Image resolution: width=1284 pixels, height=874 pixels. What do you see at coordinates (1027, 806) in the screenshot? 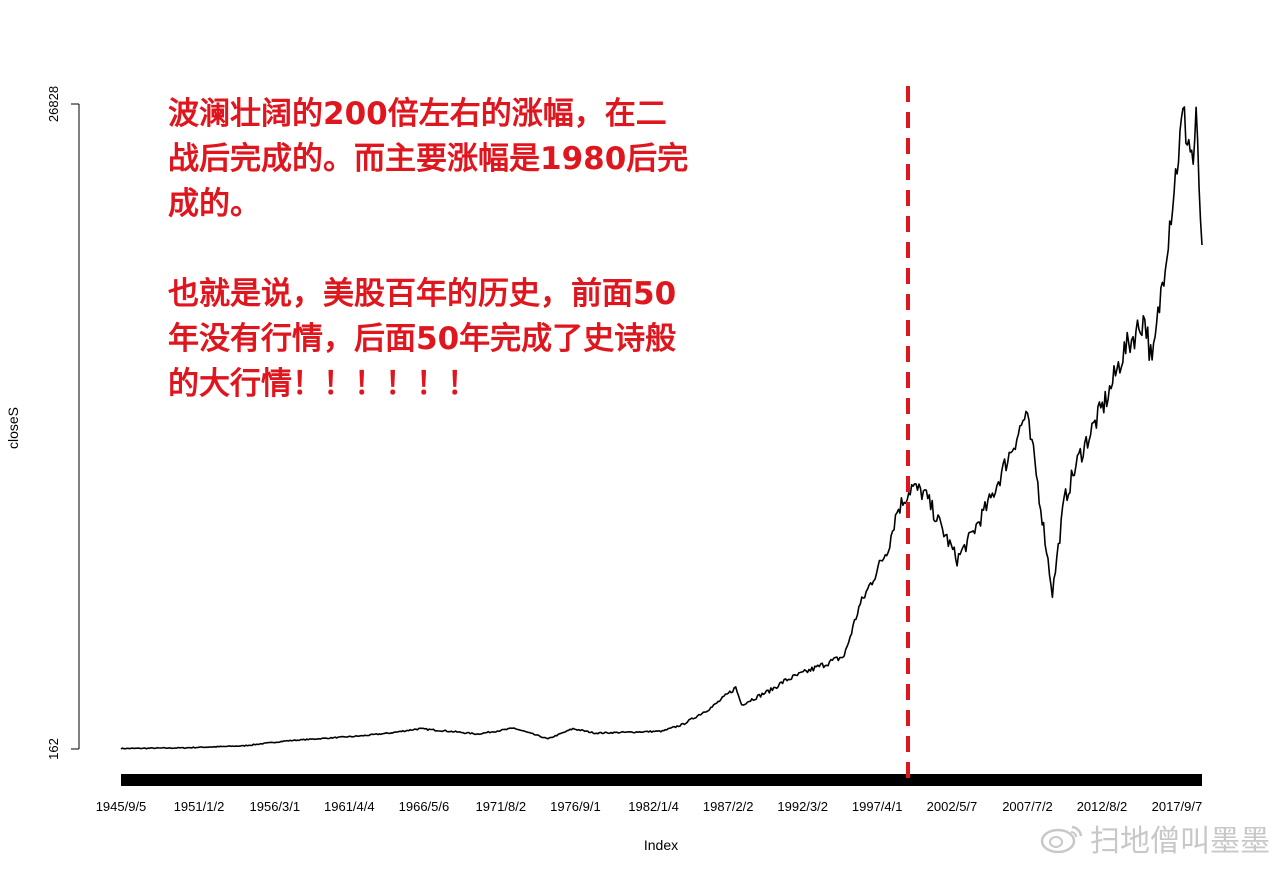
I see `x-tick-label: 2007/7/2` at bounding box center [1027, 806].